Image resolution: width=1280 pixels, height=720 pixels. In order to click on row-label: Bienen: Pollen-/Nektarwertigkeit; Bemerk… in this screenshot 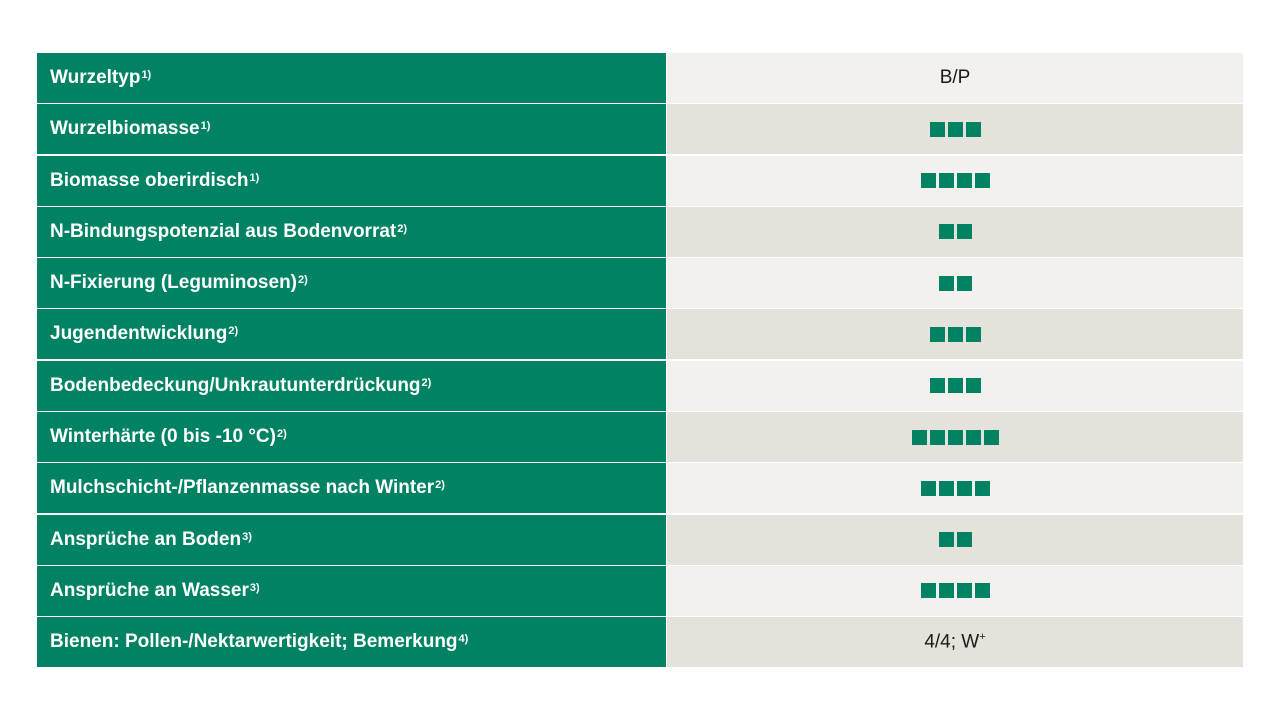, I will do `click(351, 642)`.